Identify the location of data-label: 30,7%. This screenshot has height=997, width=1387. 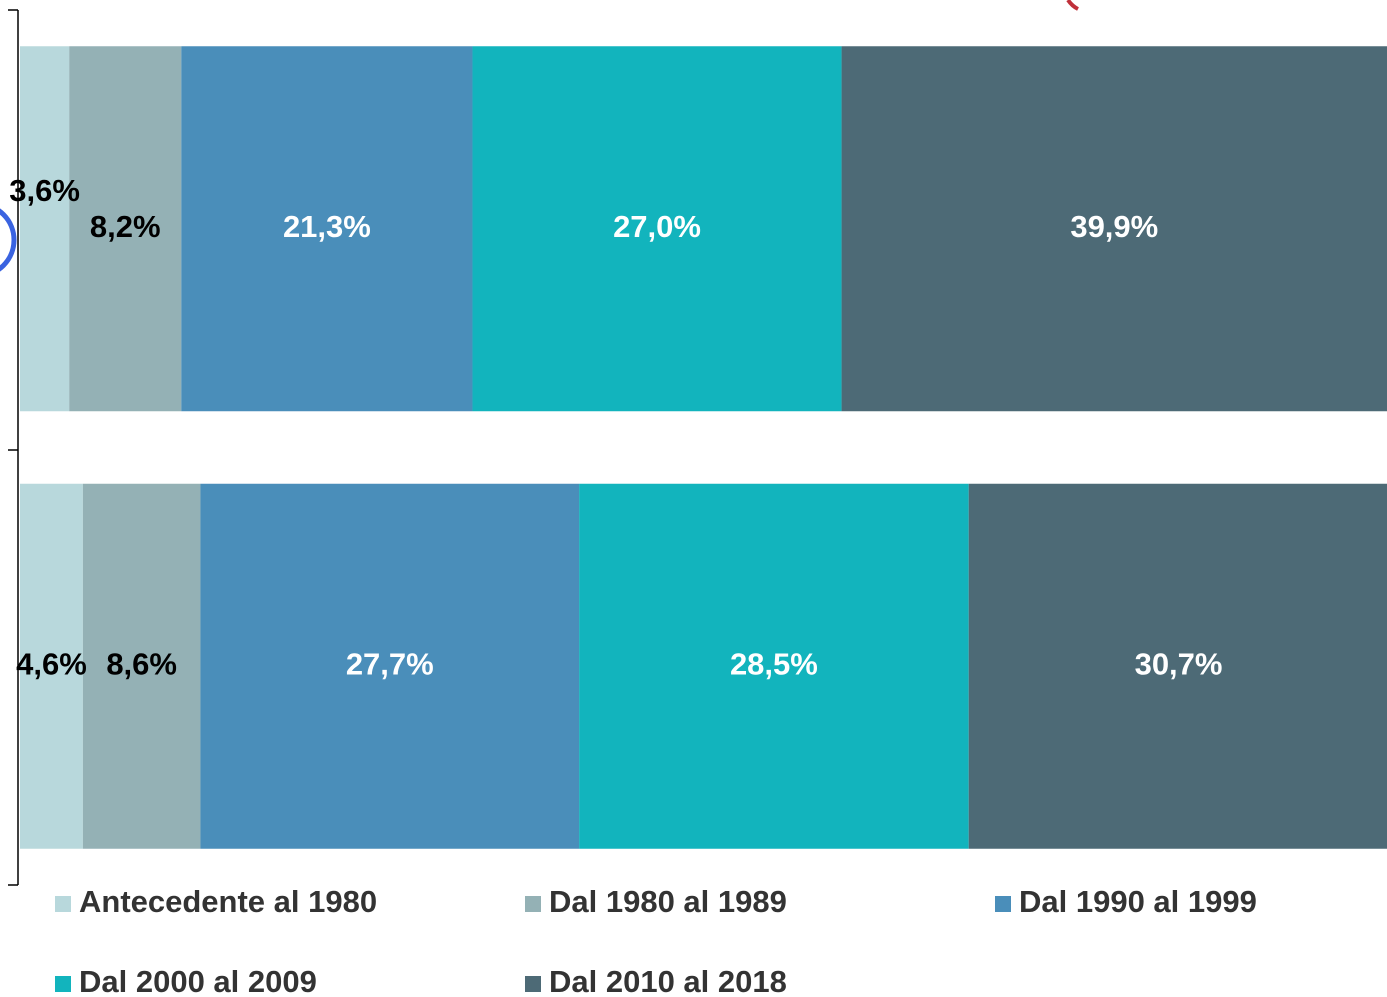
(1179, 663).